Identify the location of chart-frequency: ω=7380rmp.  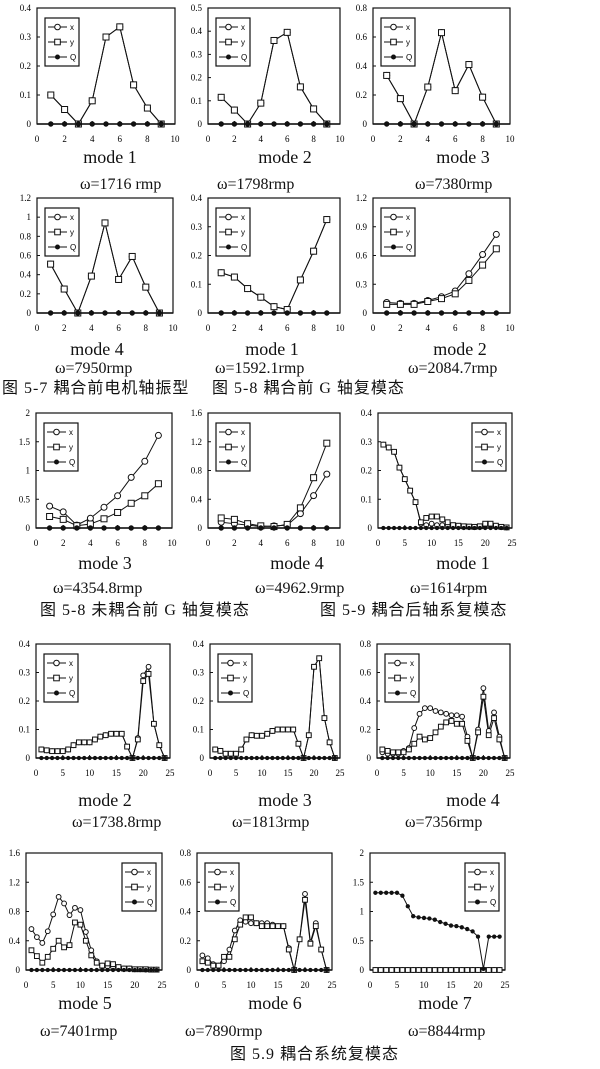
(454, 184).